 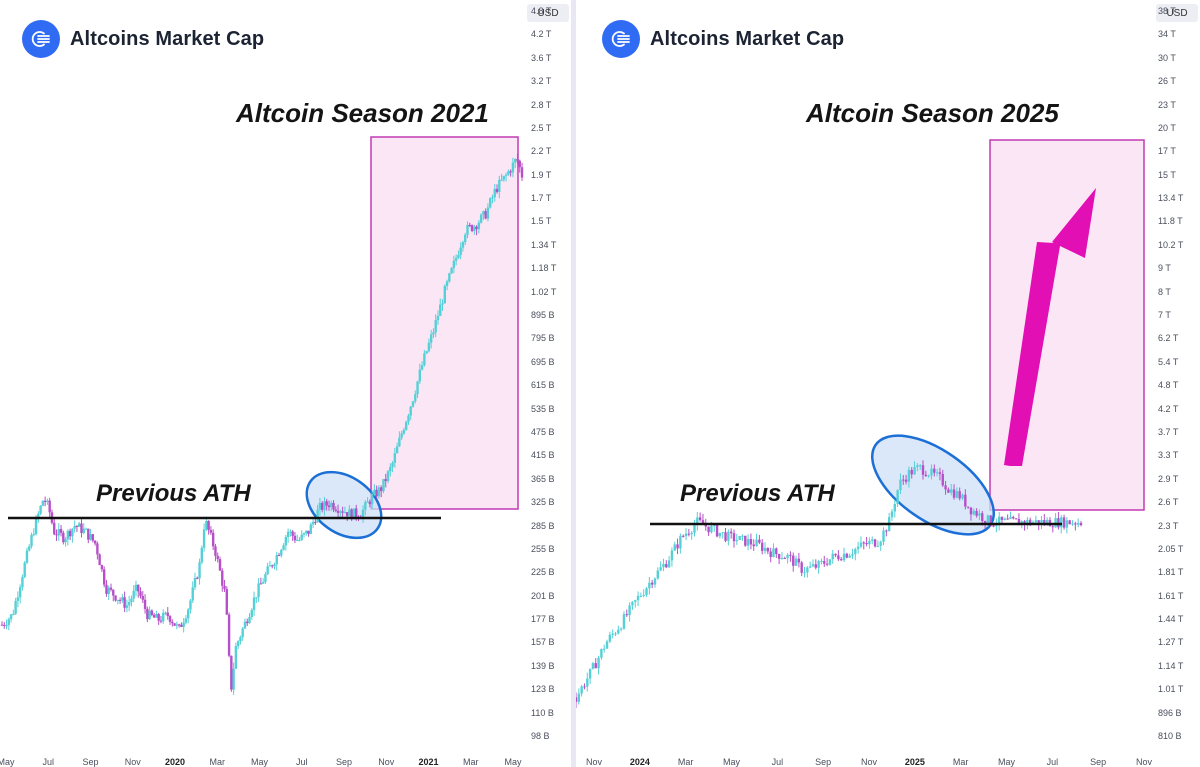 I want to click on x-tick-label: Jul, so click(x=48, y=762).